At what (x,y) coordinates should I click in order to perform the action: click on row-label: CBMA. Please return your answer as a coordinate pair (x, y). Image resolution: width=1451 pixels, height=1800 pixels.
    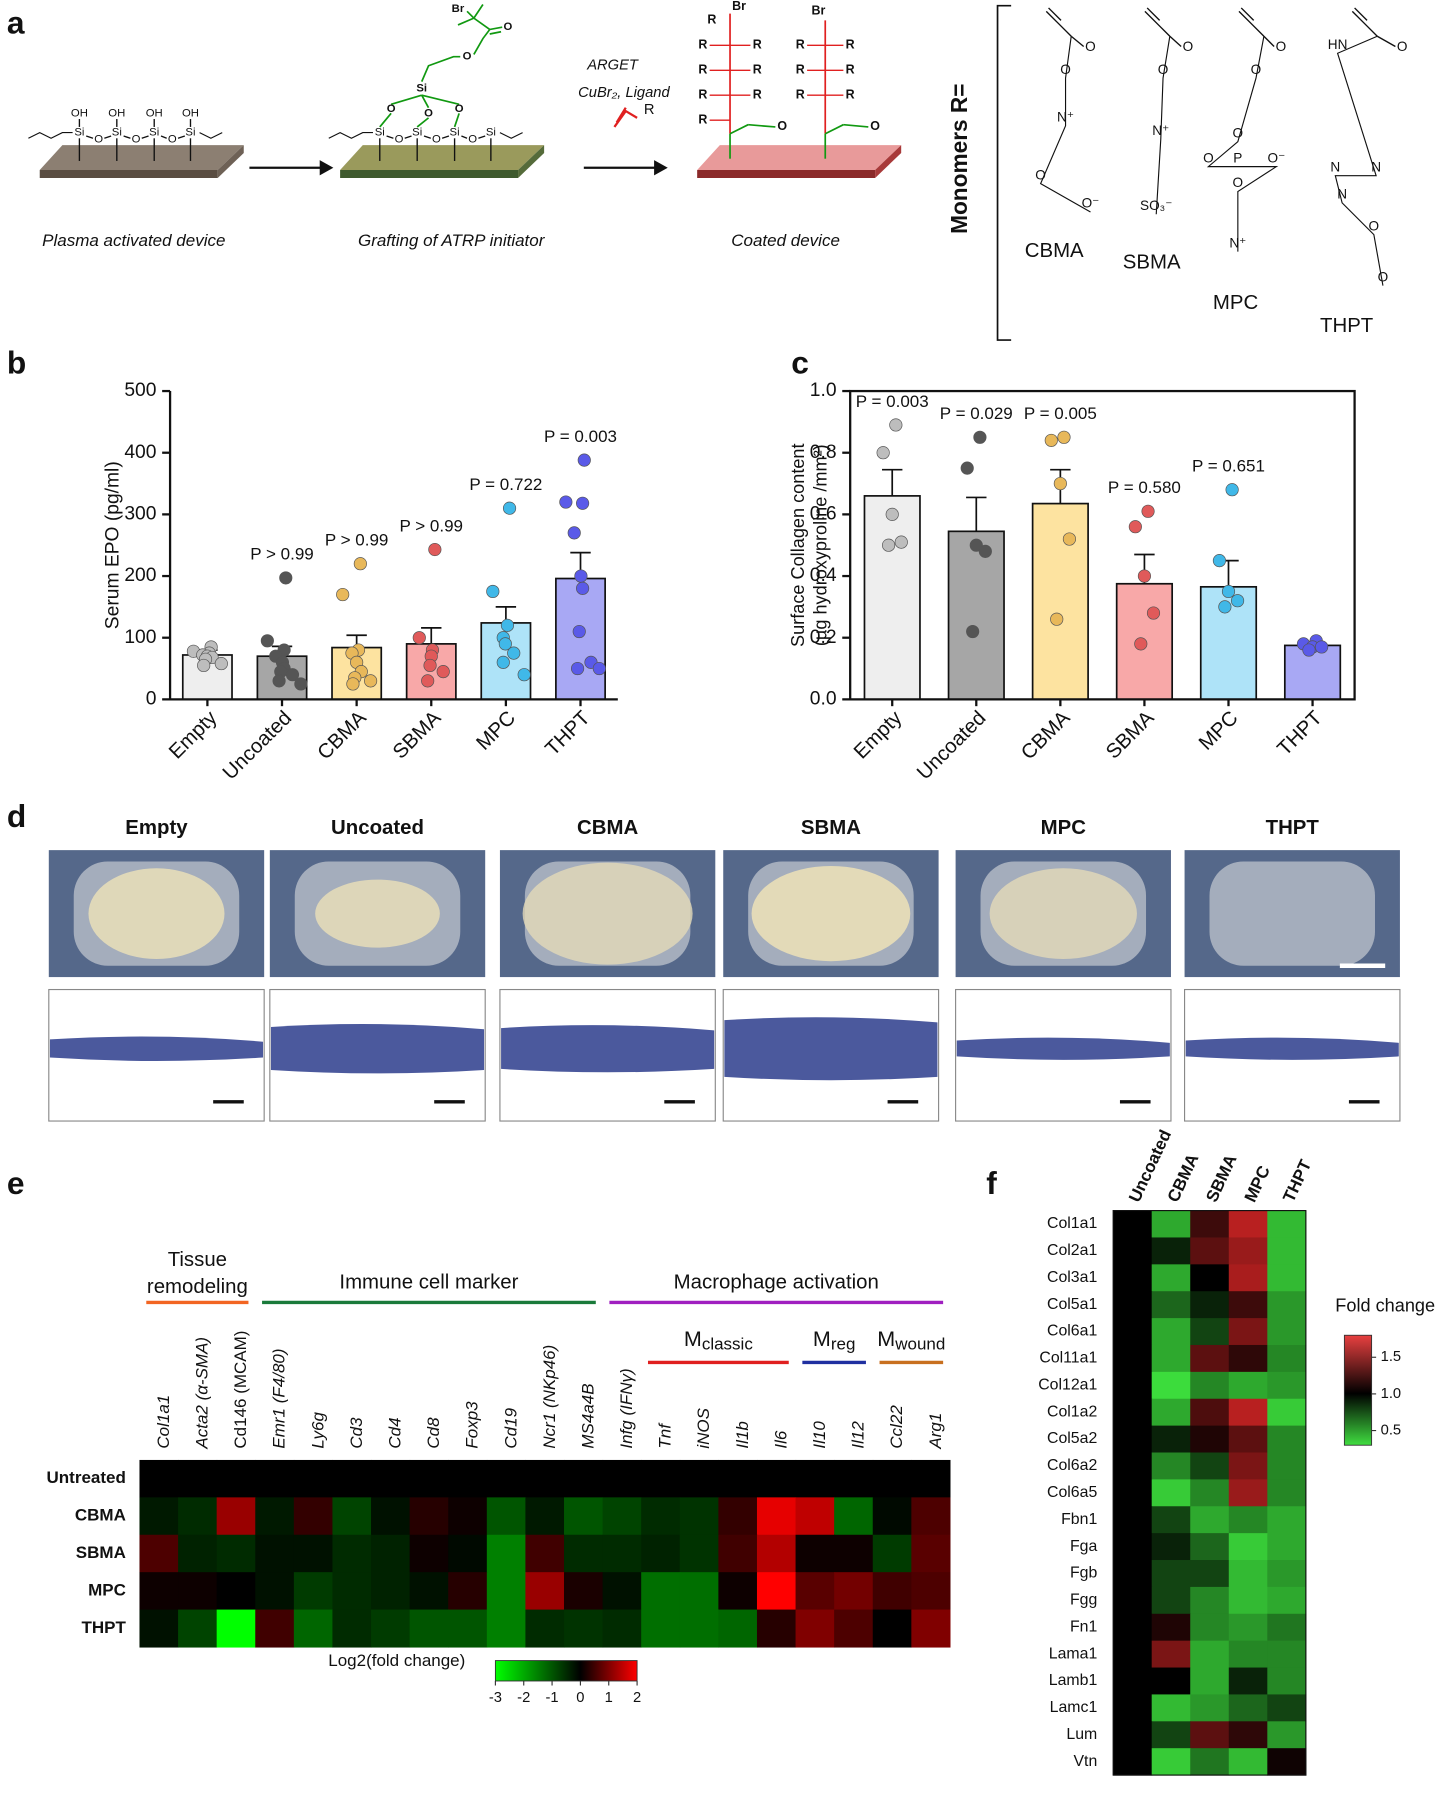
    Looking at the image, I should click on (100, 1515).